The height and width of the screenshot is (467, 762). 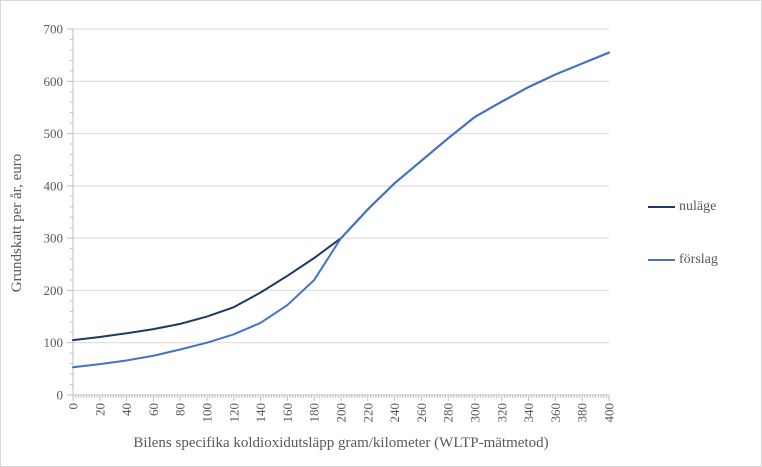 I want to click on x-tick-label: 340, so click(x=528, y=413).